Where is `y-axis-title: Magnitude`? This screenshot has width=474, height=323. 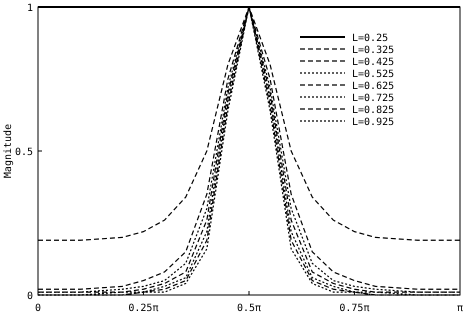
y-axis-title: Magnitude is located at coordinates (8, 151).